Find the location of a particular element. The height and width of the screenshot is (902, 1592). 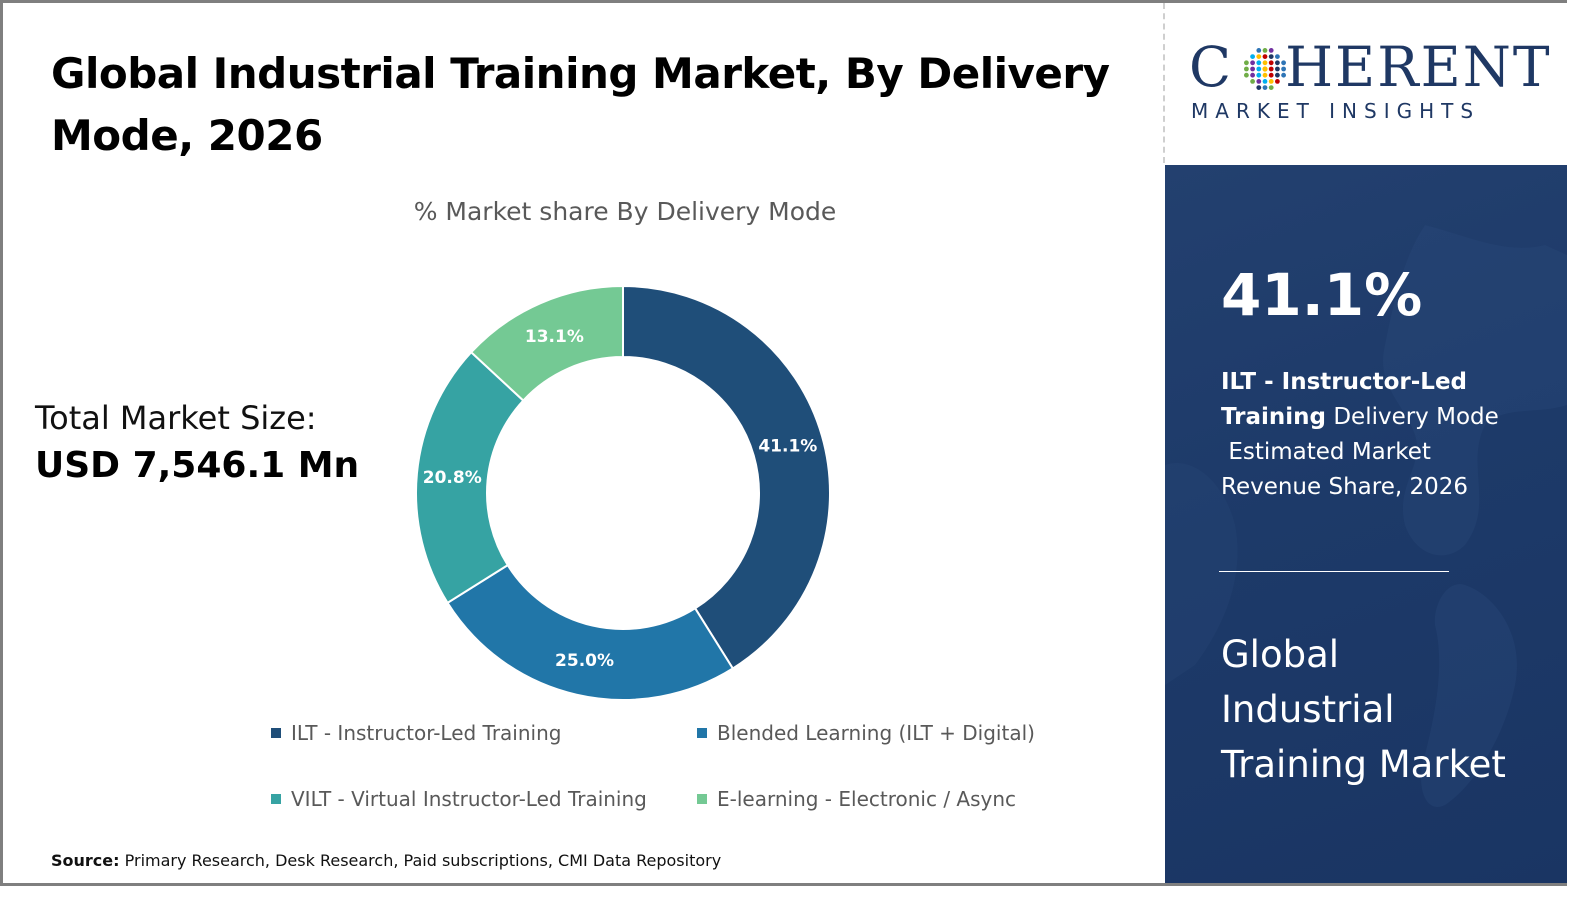

legend-item-blended: Blended Learning (ILT + Digital) is located at coordinates (866, 733).